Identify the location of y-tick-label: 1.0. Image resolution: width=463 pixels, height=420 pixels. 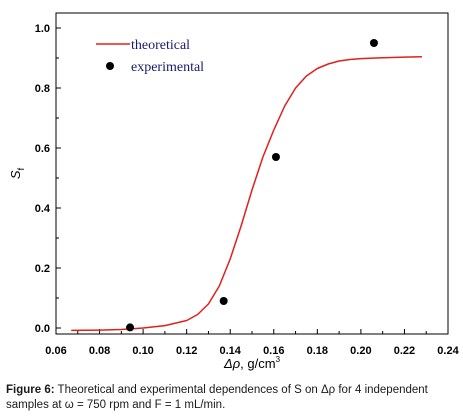
(42, 29).